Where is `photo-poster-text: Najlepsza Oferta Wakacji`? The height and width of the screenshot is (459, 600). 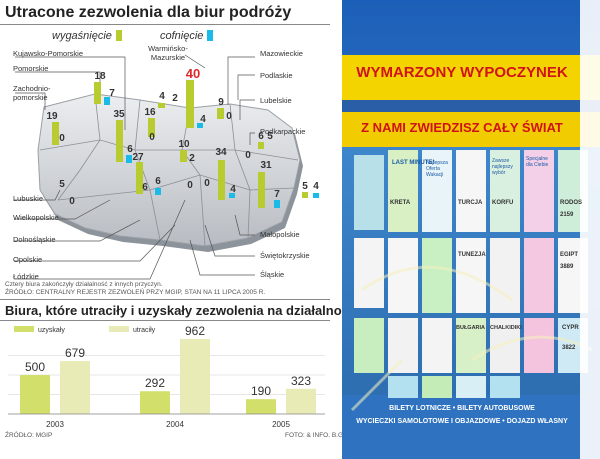 photo-poster-text: Najlepsza Oferta Wakacji is located at coordinates (437, 169).